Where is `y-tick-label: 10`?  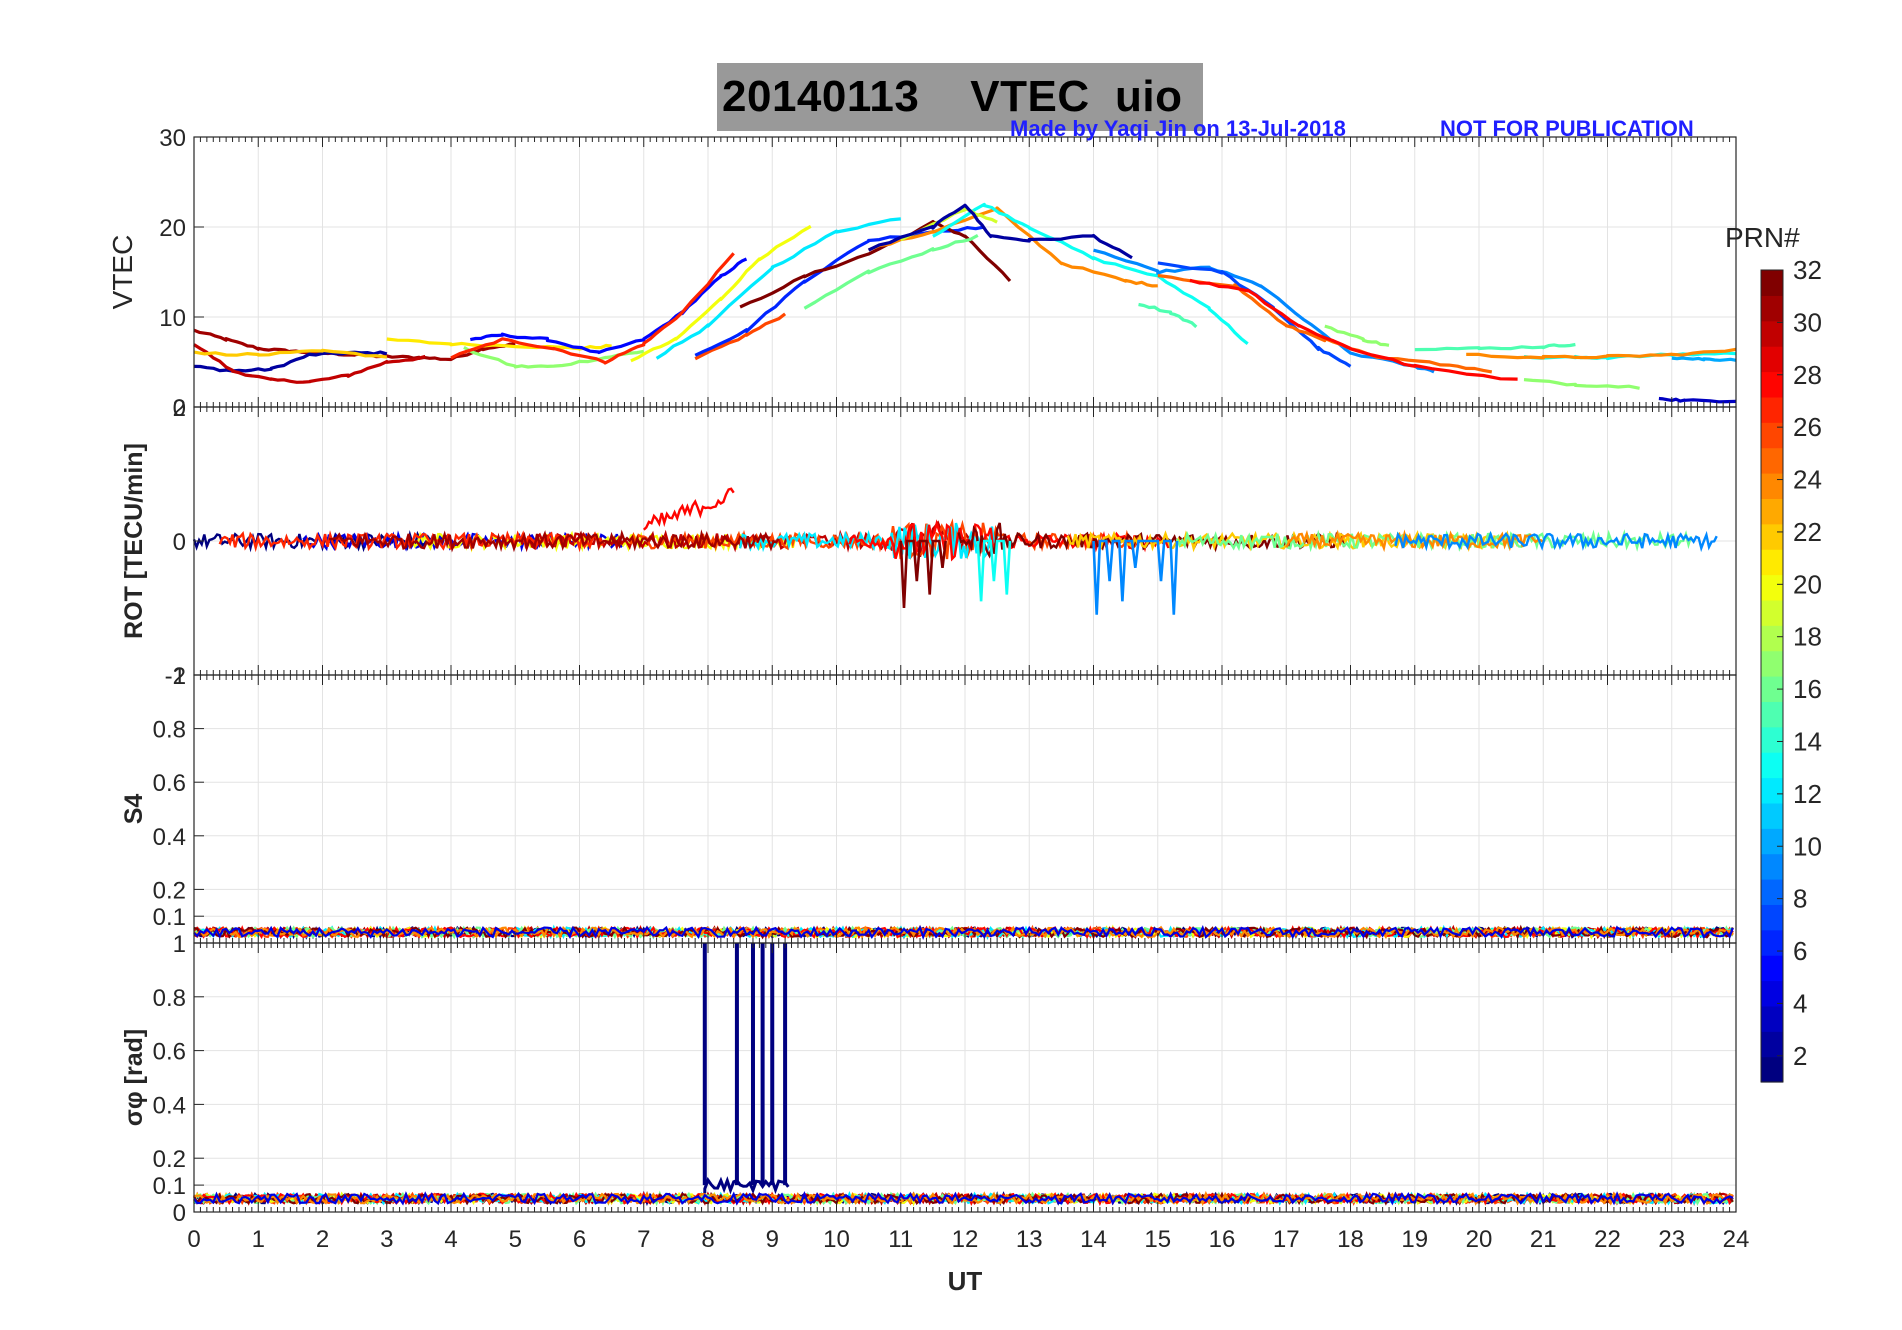
y-tick-label: 10 is located at coordinates (172, 318).